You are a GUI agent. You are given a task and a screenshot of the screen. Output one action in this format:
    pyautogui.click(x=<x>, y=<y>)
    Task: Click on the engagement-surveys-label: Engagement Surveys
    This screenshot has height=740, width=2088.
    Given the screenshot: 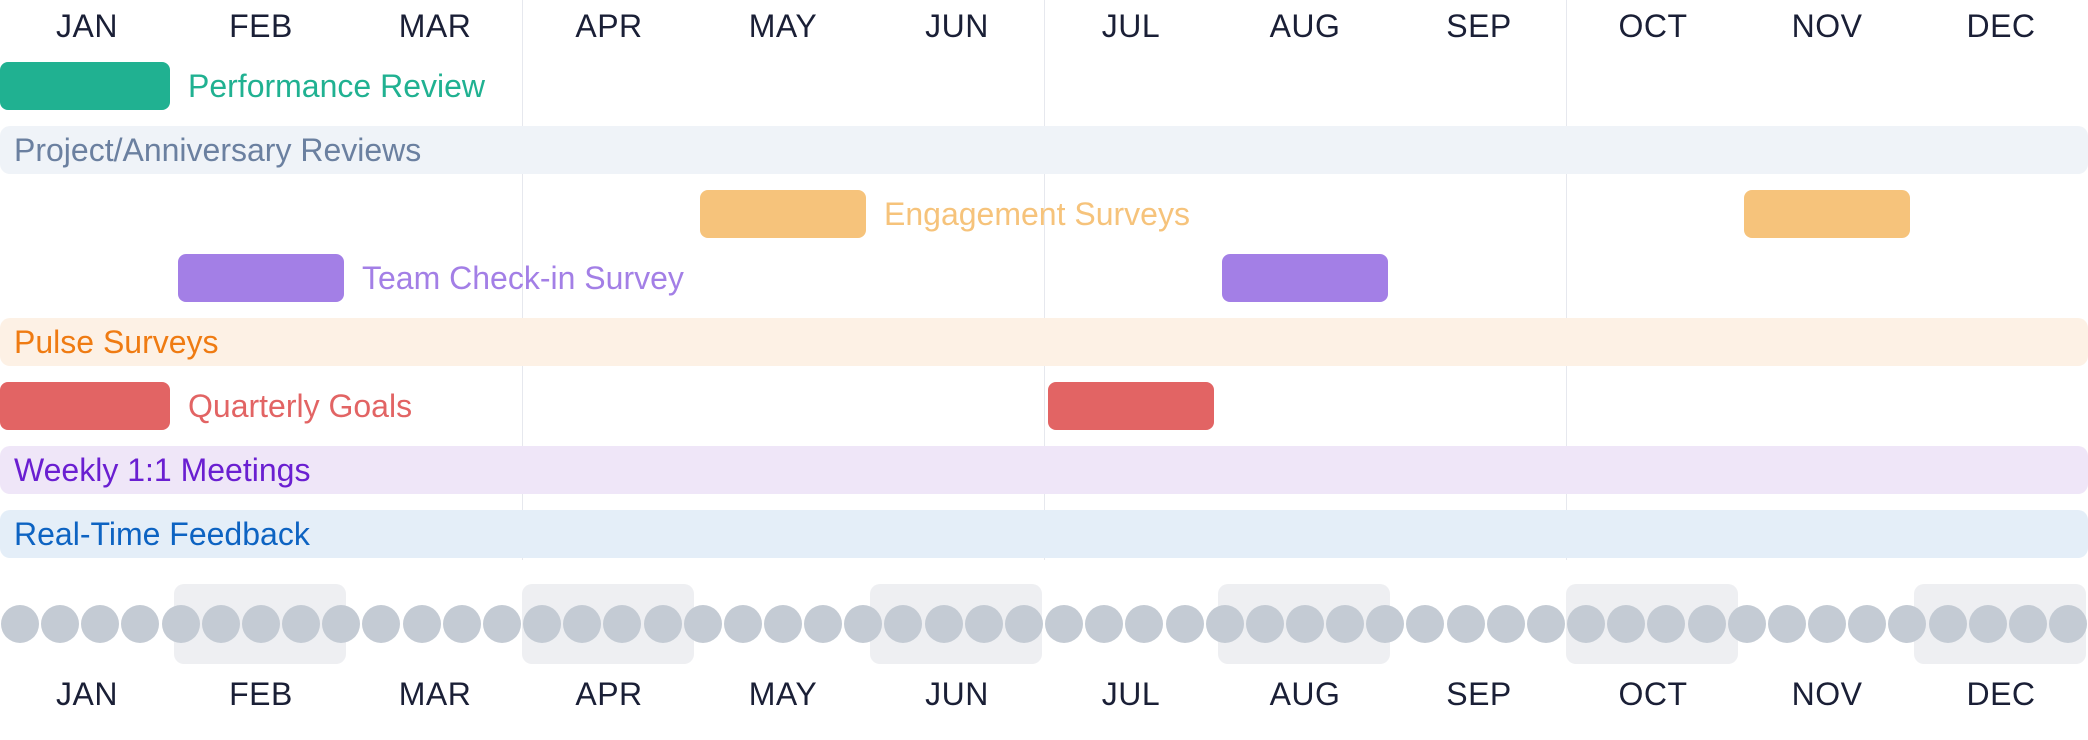 What is the action you would take?
    pyautogui.click(x=1037, y=214)
    